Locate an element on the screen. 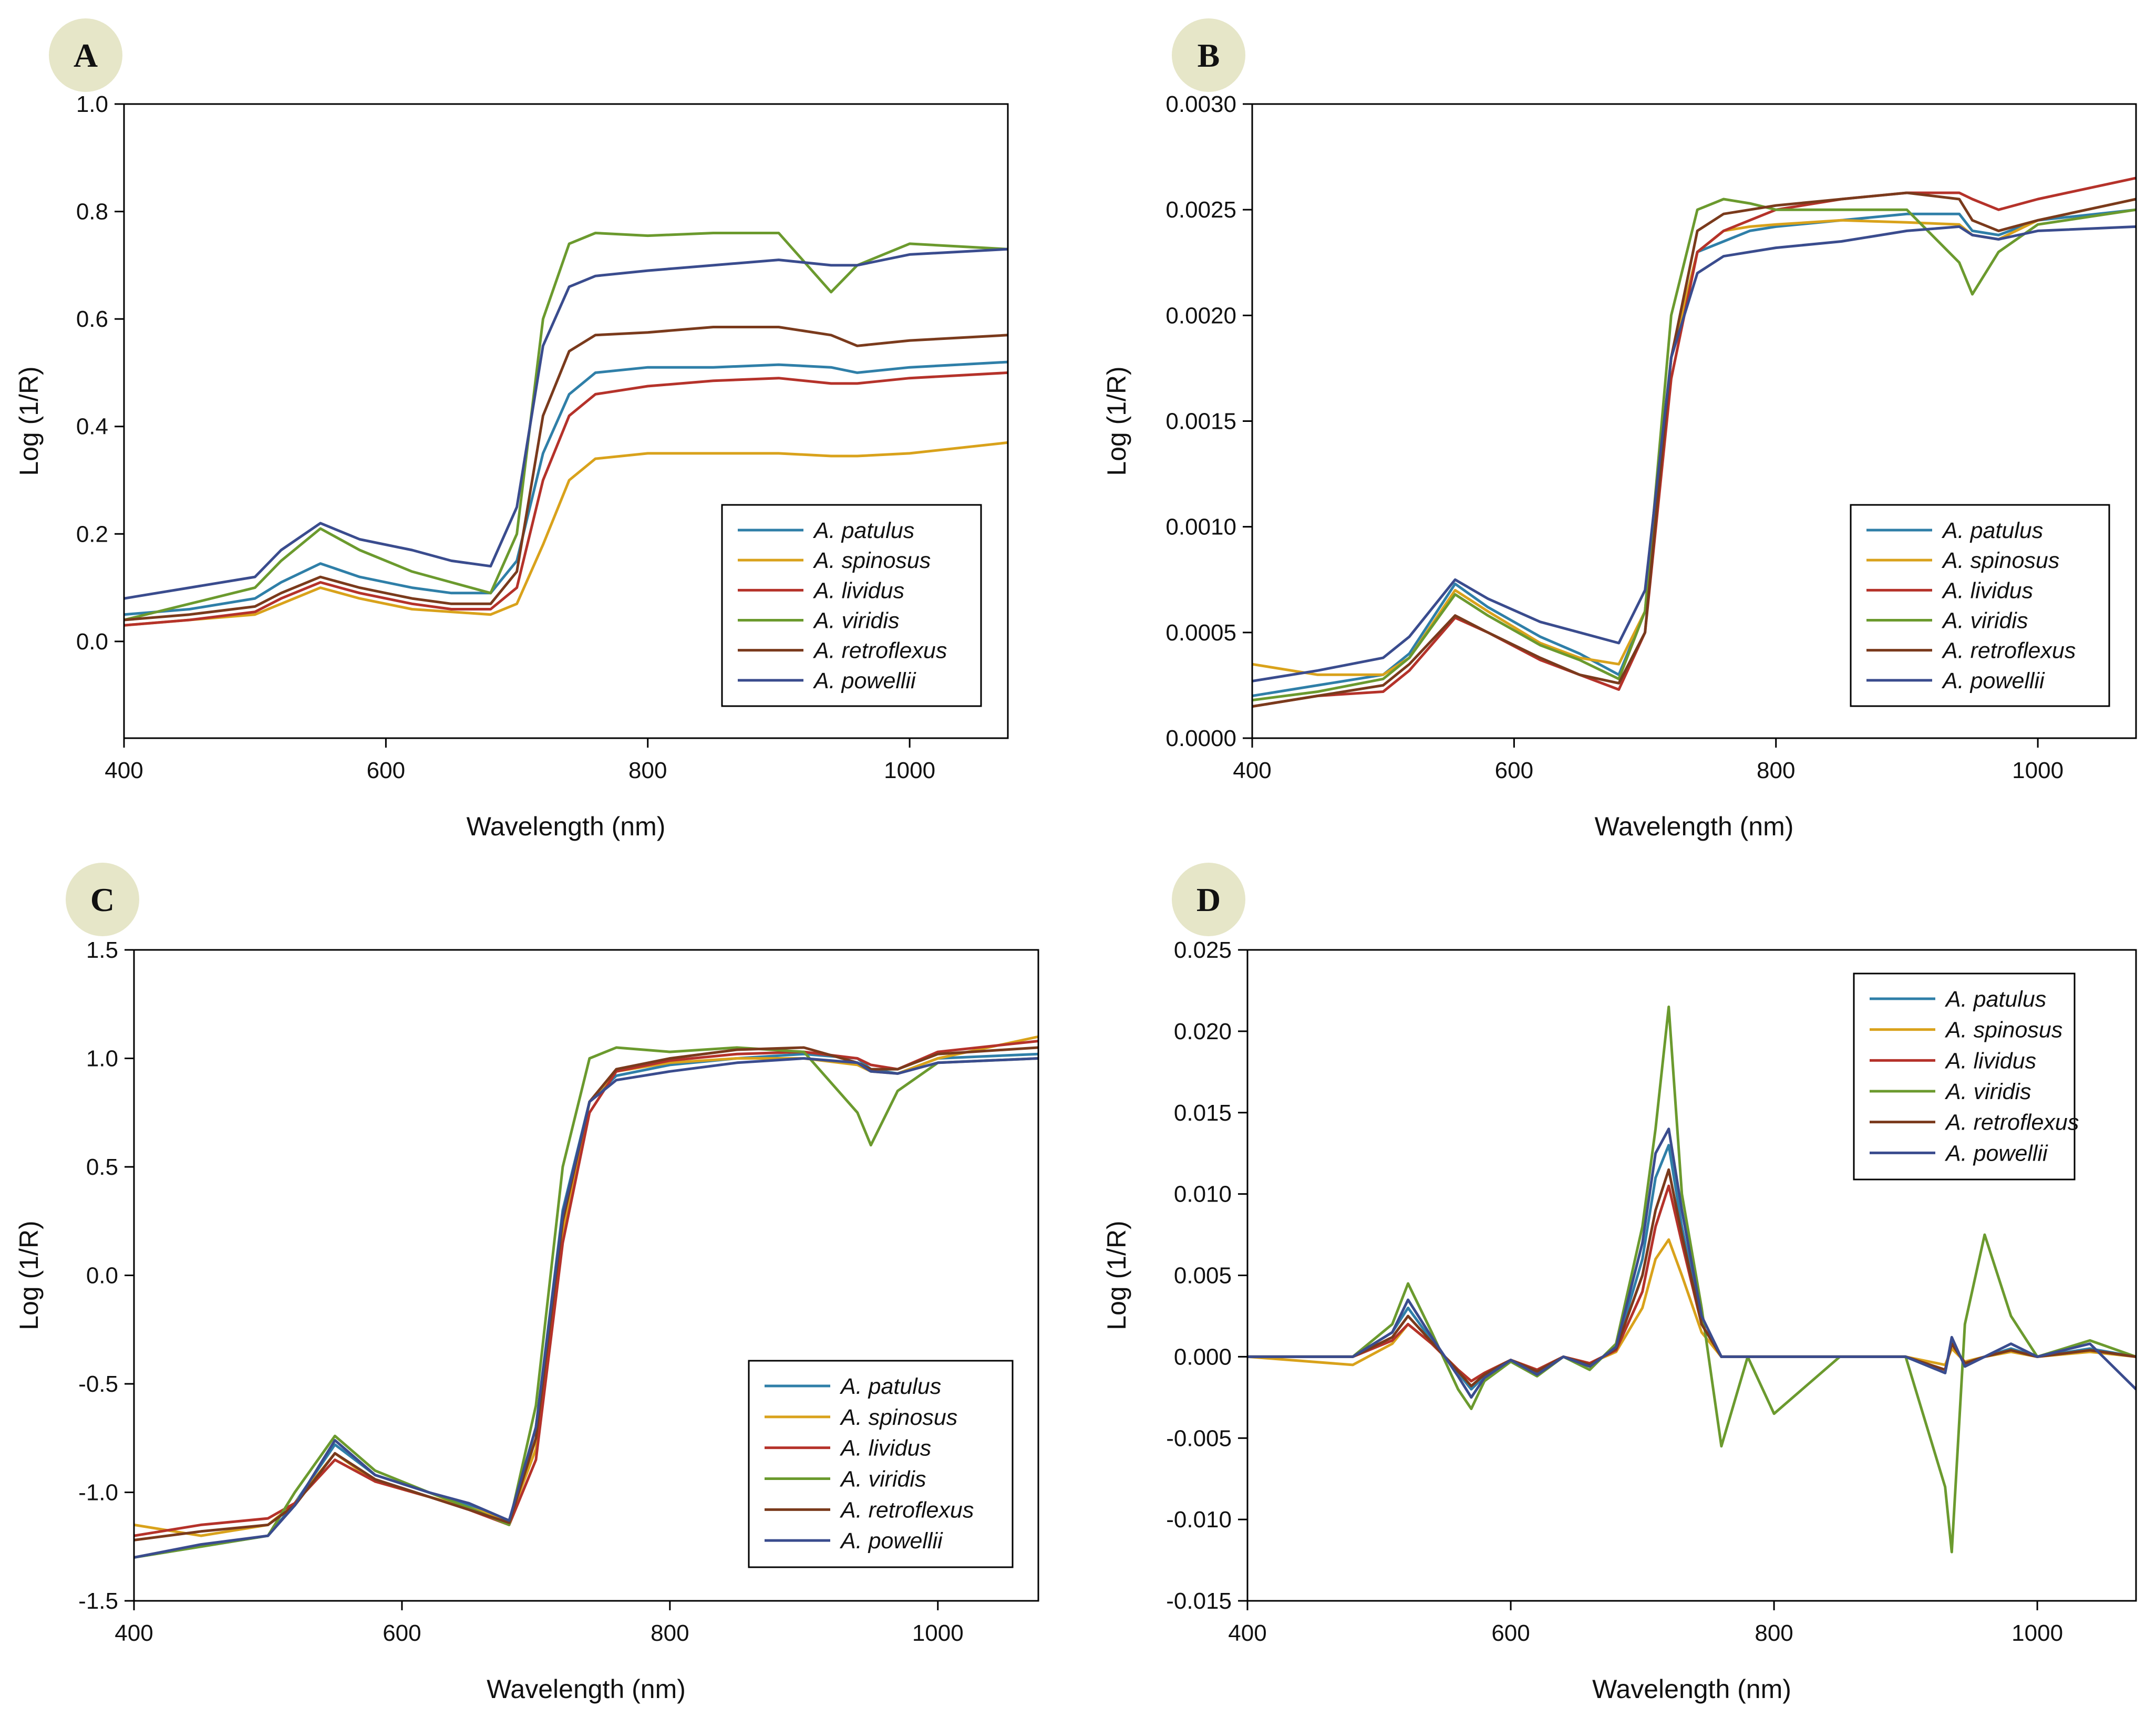 The width and height of the screenshot is (2156, 1718). y-tick-label: 1.5 is located at coordinates (102, 950).